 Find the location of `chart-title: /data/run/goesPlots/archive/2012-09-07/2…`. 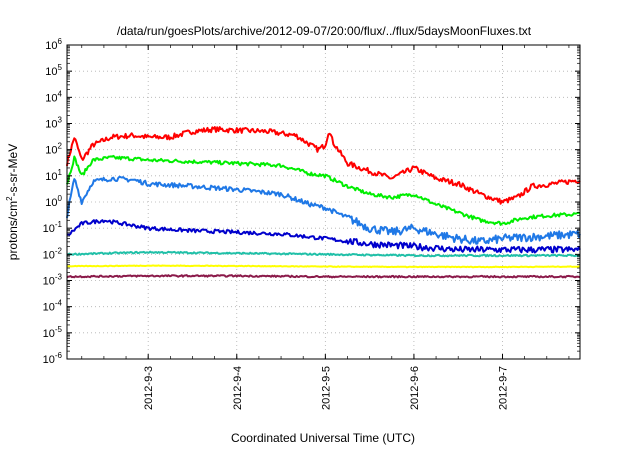

chart-title: /data/run/goesPlots/archive/2012-09-07/2… is located at coordinates (324, 31).